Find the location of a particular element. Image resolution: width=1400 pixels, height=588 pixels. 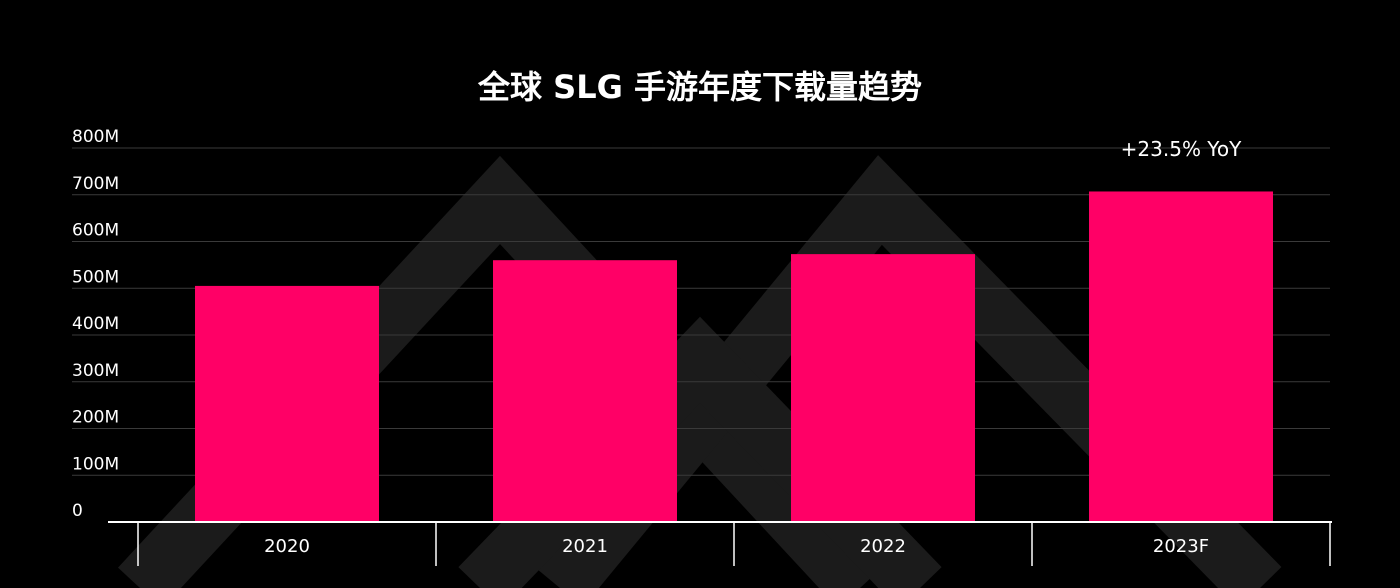

x-tick-label: 2020 is located at coordinates (287, 546).